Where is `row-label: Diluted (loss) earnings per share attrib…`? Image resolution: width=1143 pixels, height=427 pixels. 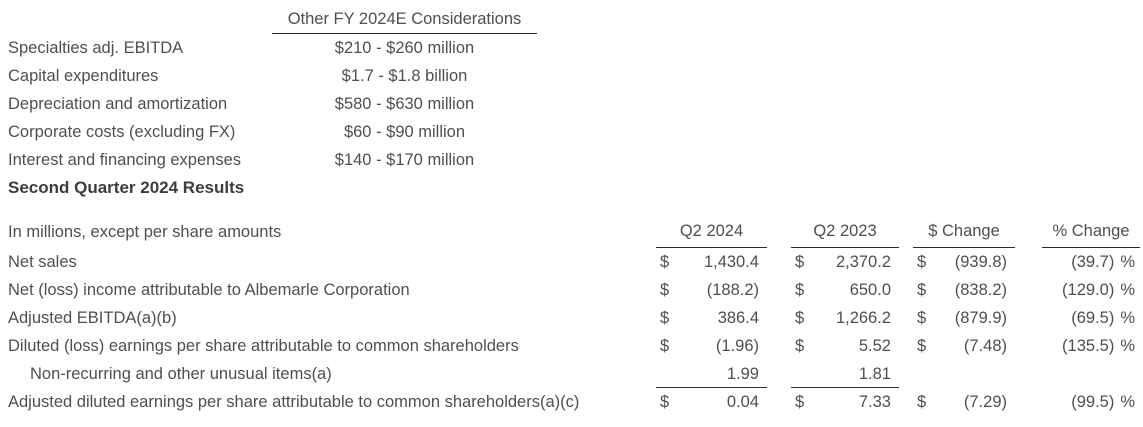 row-label: Diluted (loss) earnings per share attrib… is located at coordinates (263, 346).